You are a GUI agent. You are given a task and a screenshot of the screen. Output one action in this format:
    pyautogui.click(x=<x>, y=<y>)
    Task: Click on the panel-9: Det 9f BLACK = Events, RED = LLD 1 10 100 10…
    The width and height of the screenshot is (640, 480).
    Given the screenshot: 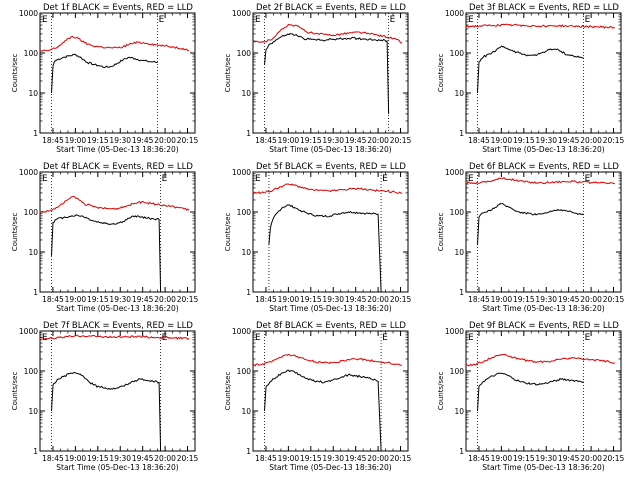 What is the action you would take?
    pyautogui.click(x=531, y=396)
    